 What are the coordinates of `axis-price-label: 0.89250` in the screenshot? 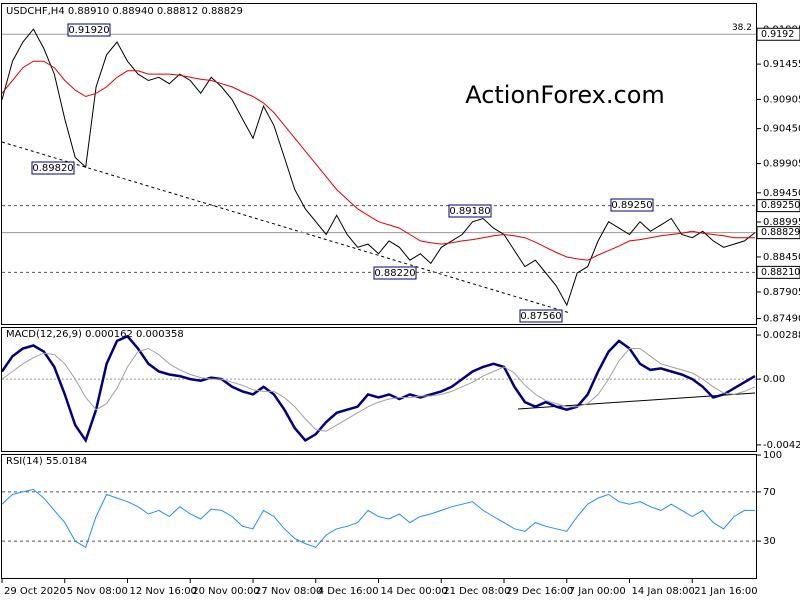 It's located at (780, 205).